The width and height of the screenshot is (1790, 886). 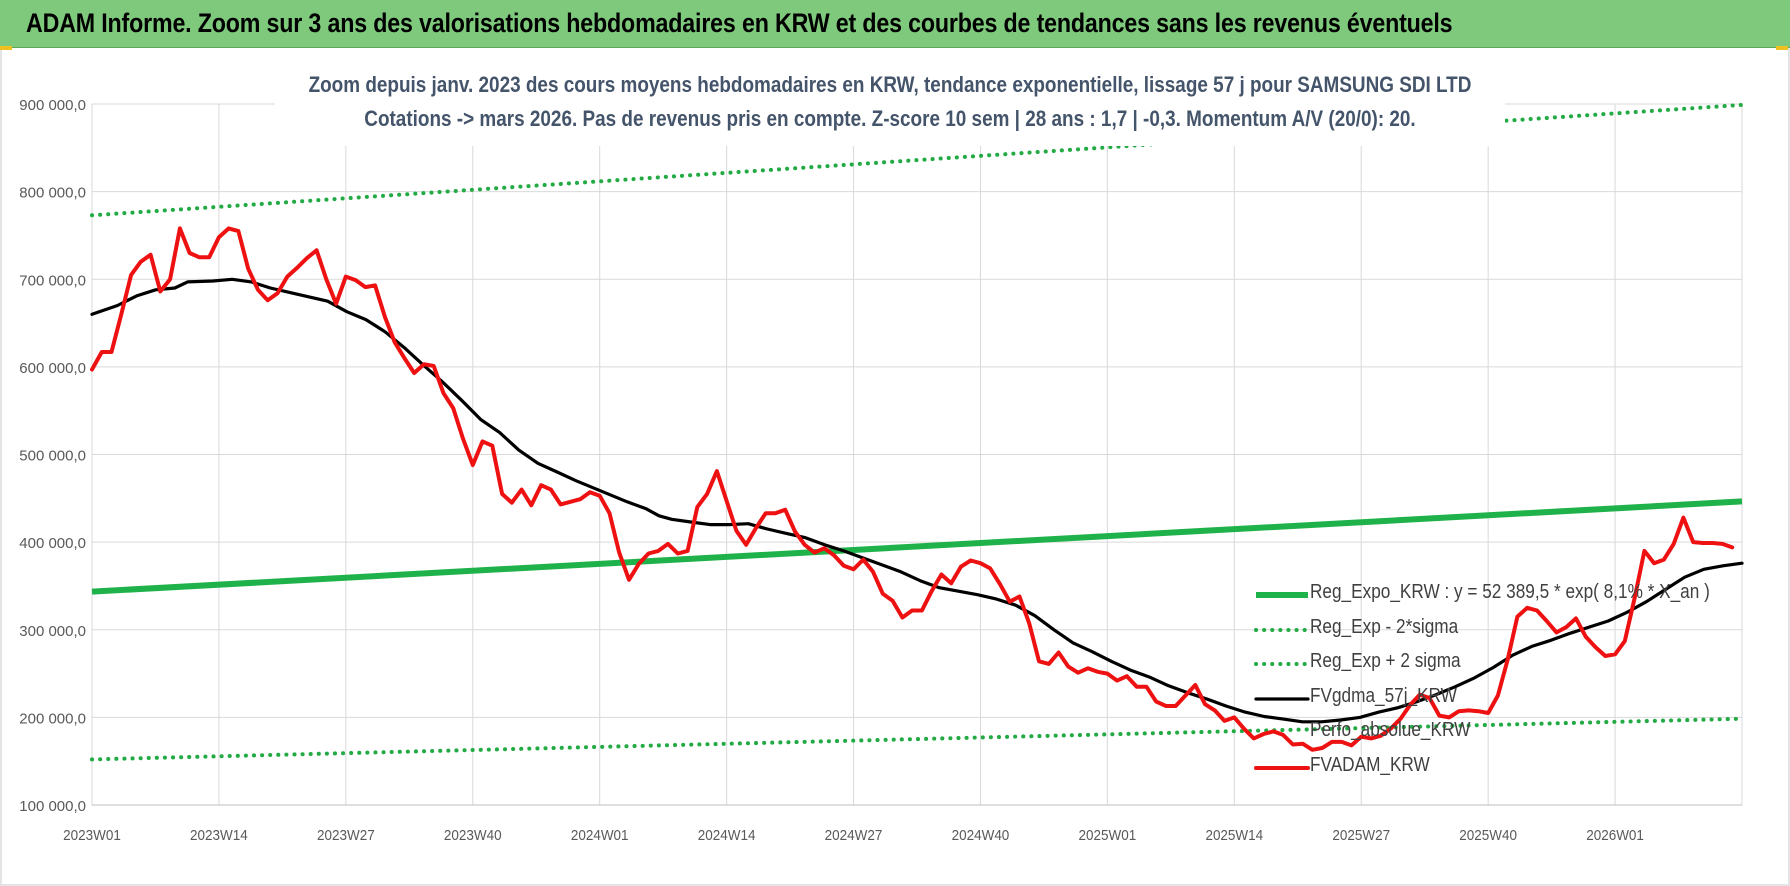 I want to click on x-tick-label: 2024W27, so click(x=854, y=835).